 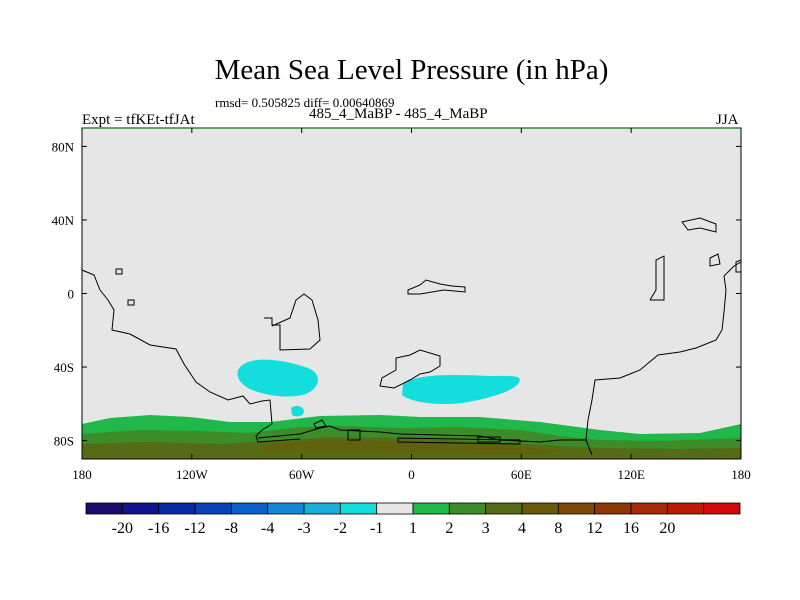 I want to click on colorbar-label: 12, so click(x=595, y=528).